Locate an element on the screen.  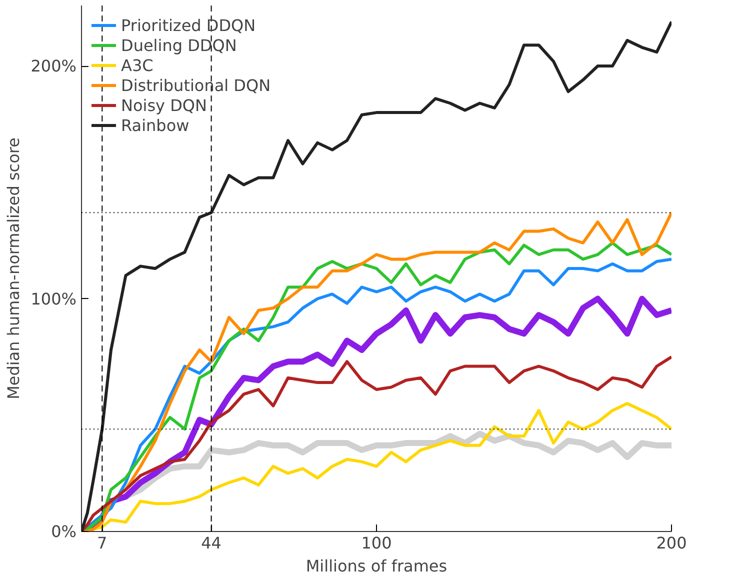
y-tick-label: 0% is located at coordinates (64, 531).